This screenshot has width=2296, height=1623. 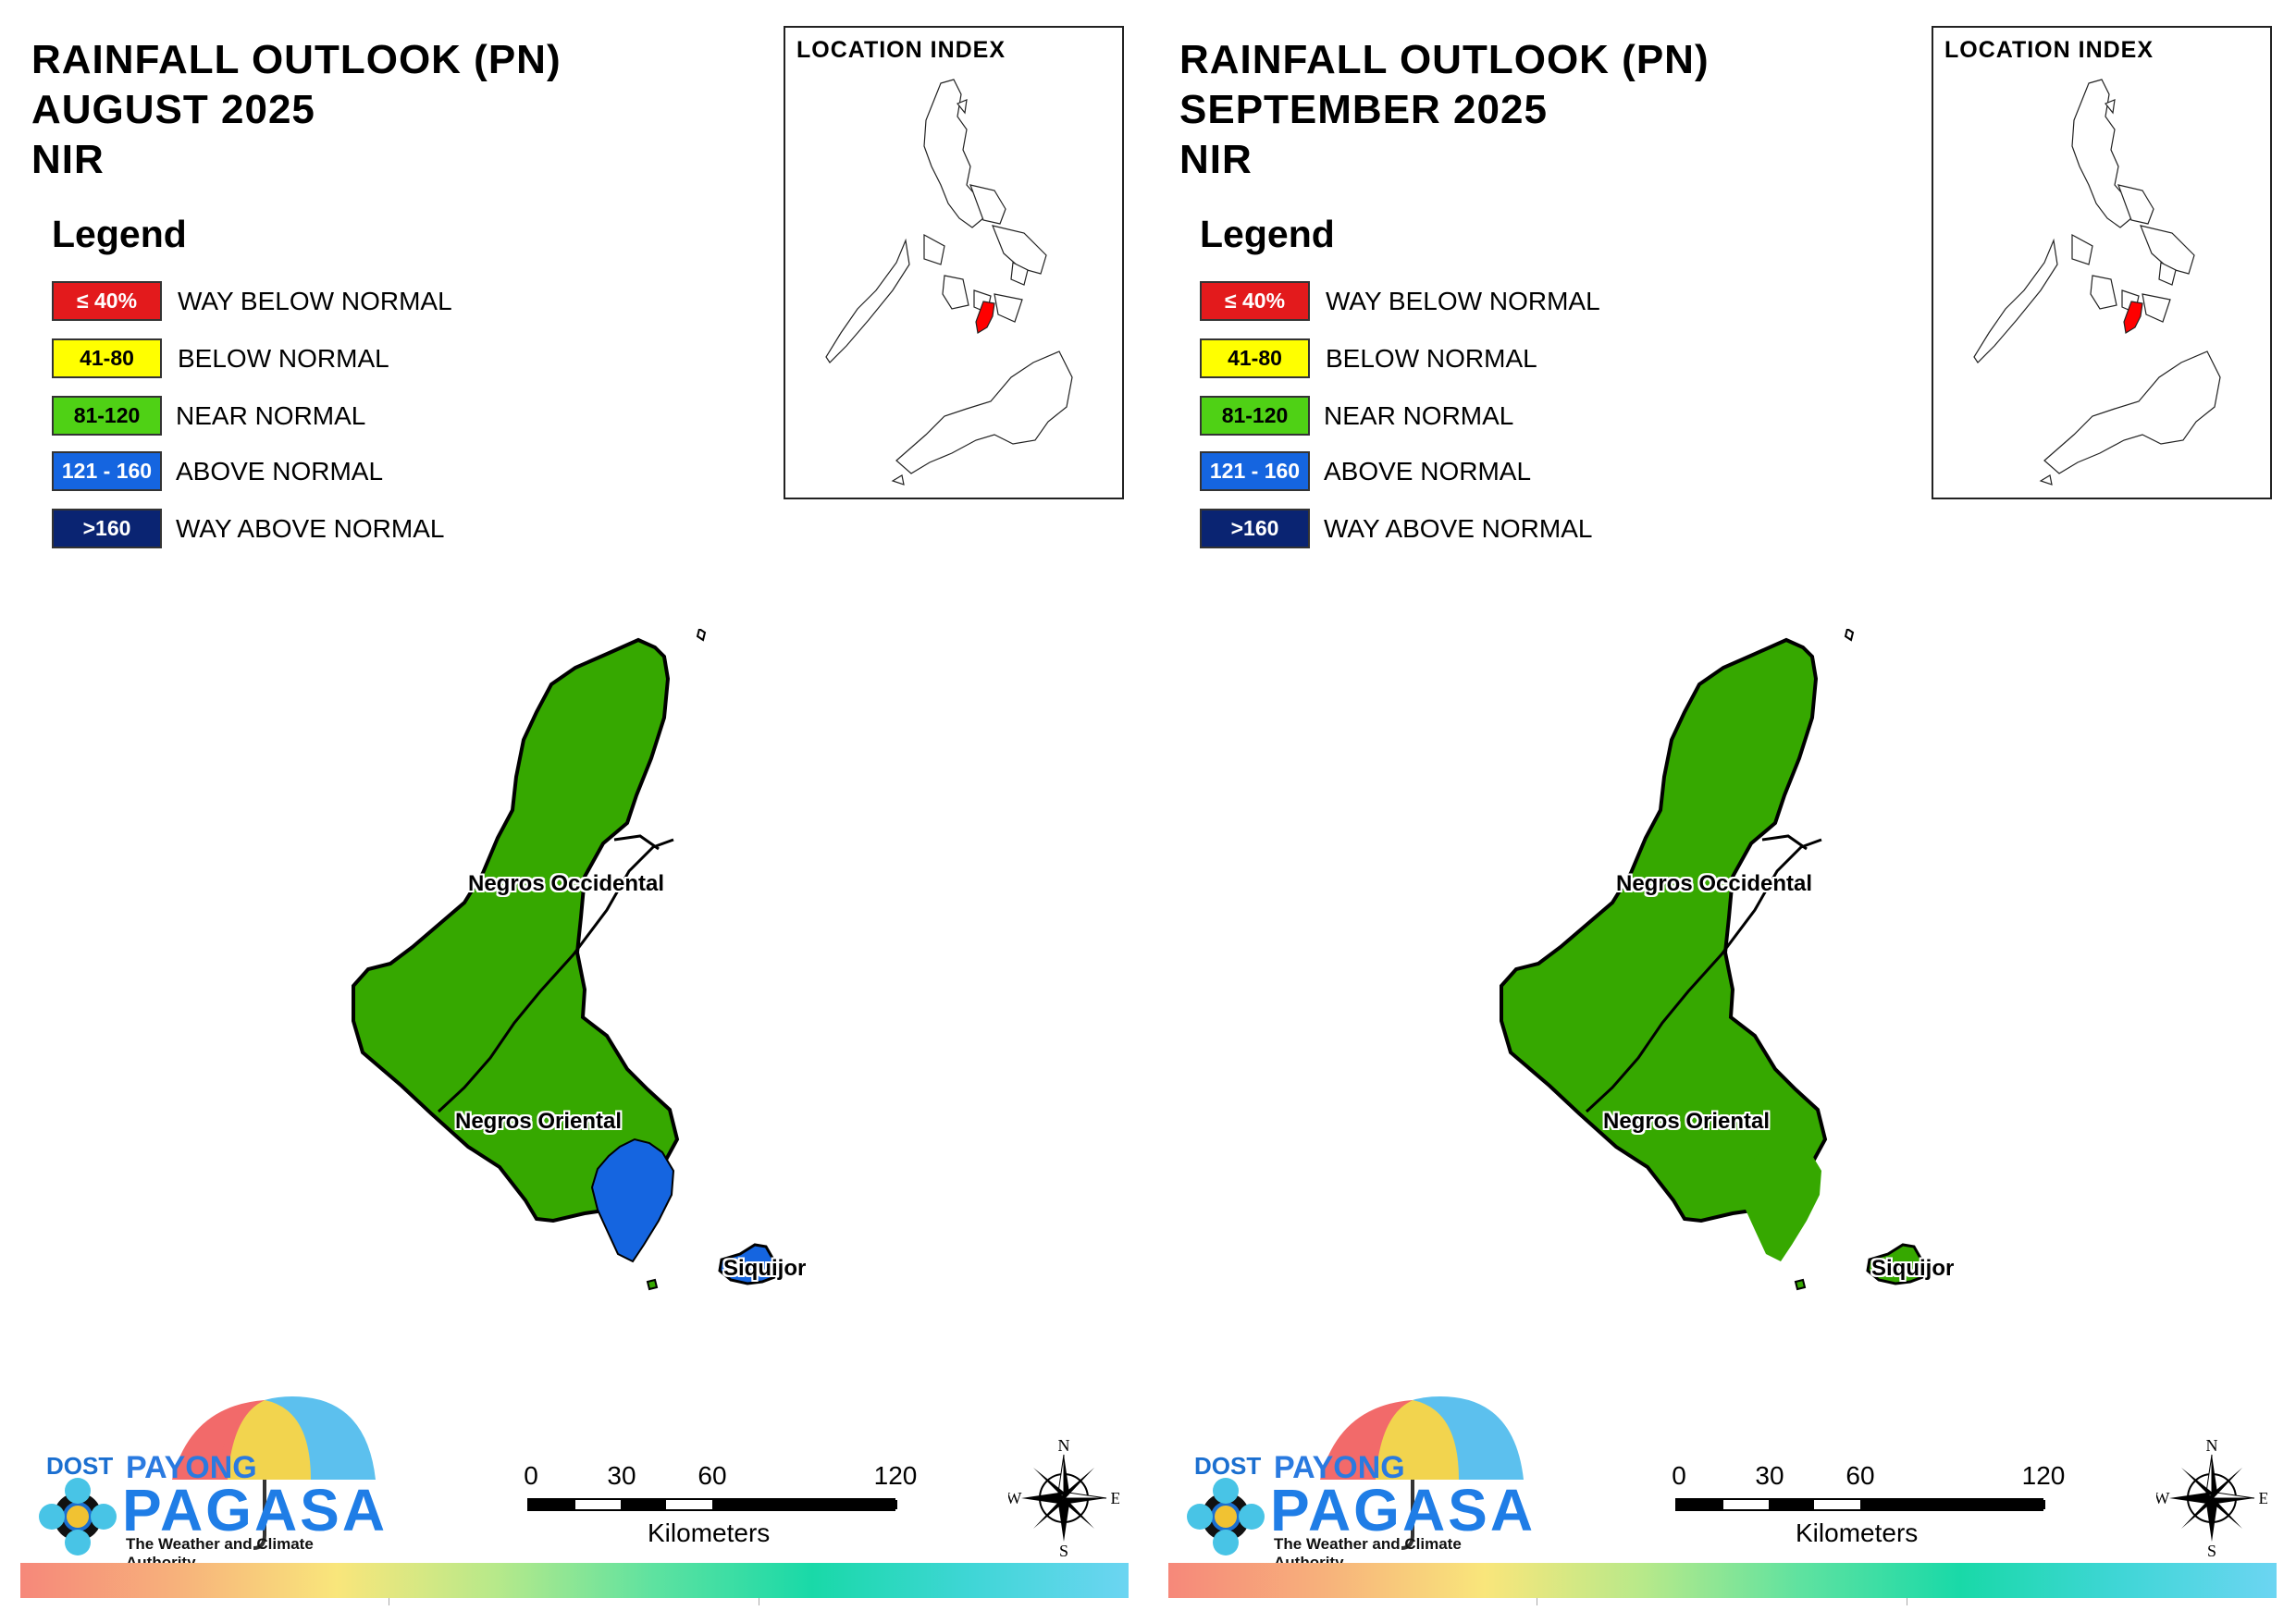 What do you see at coordinates (1780, 1200) in the screenshot?
I see `negros-oriental-south-region` at bounding box center [1780, 1200].